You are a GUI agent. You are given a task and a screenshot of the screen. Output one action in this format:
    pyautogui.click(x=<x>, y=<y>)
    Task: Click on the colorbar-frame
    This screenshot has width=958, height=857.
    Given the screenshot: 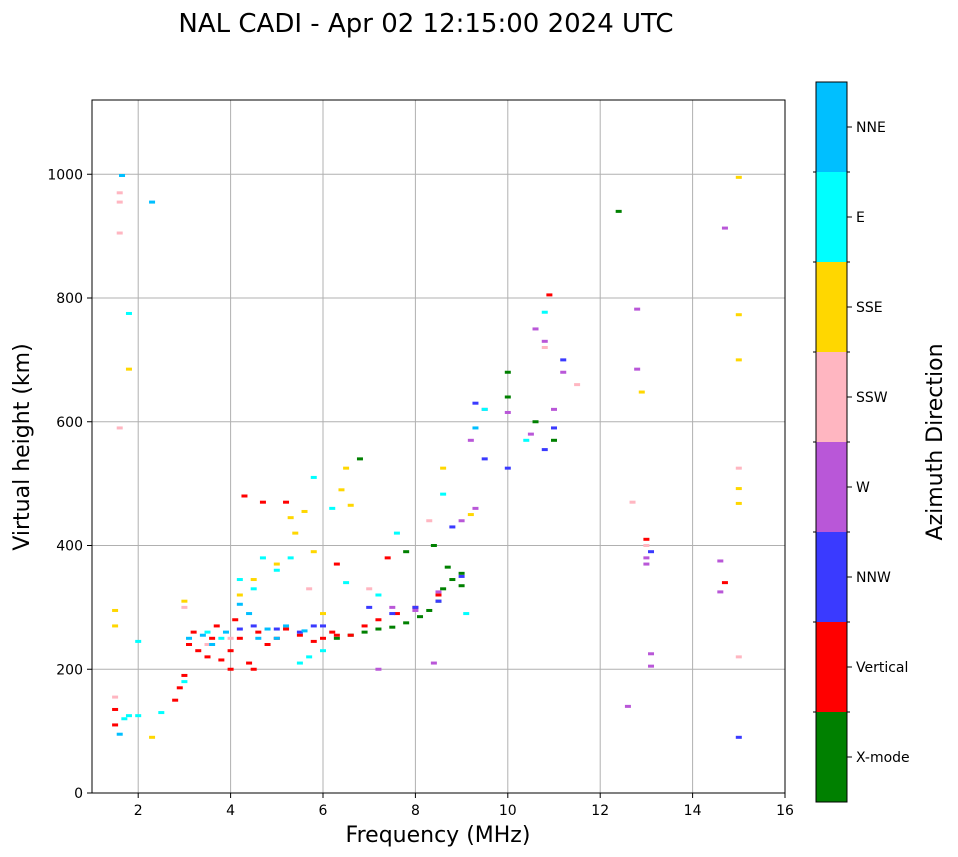 What is the action you would take?
    pyautogui.click(x=831, y=442)
    